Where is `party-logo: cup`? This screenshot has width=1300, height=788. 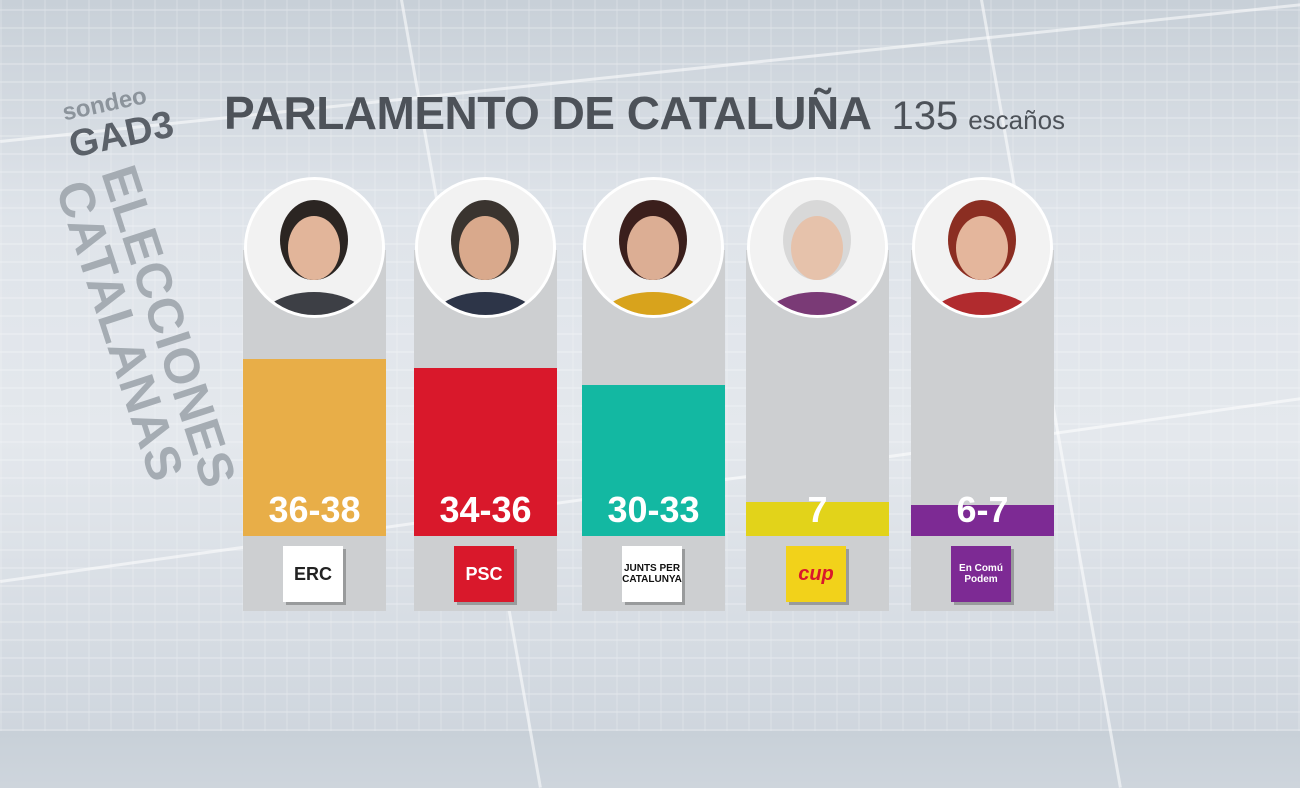
party-logo: cup is located at coordinates (816, 574).